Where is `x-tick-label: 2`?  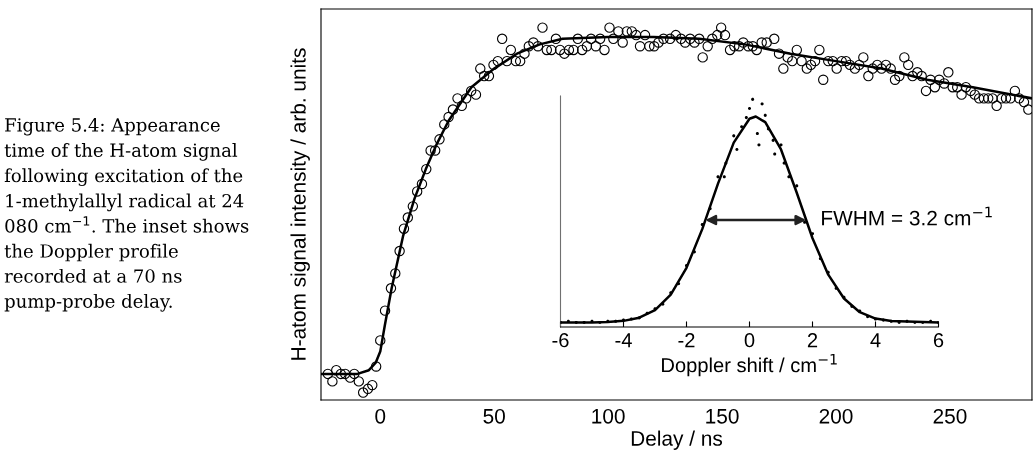
x-tick-label: 2 is located at coordinates (812, 340).